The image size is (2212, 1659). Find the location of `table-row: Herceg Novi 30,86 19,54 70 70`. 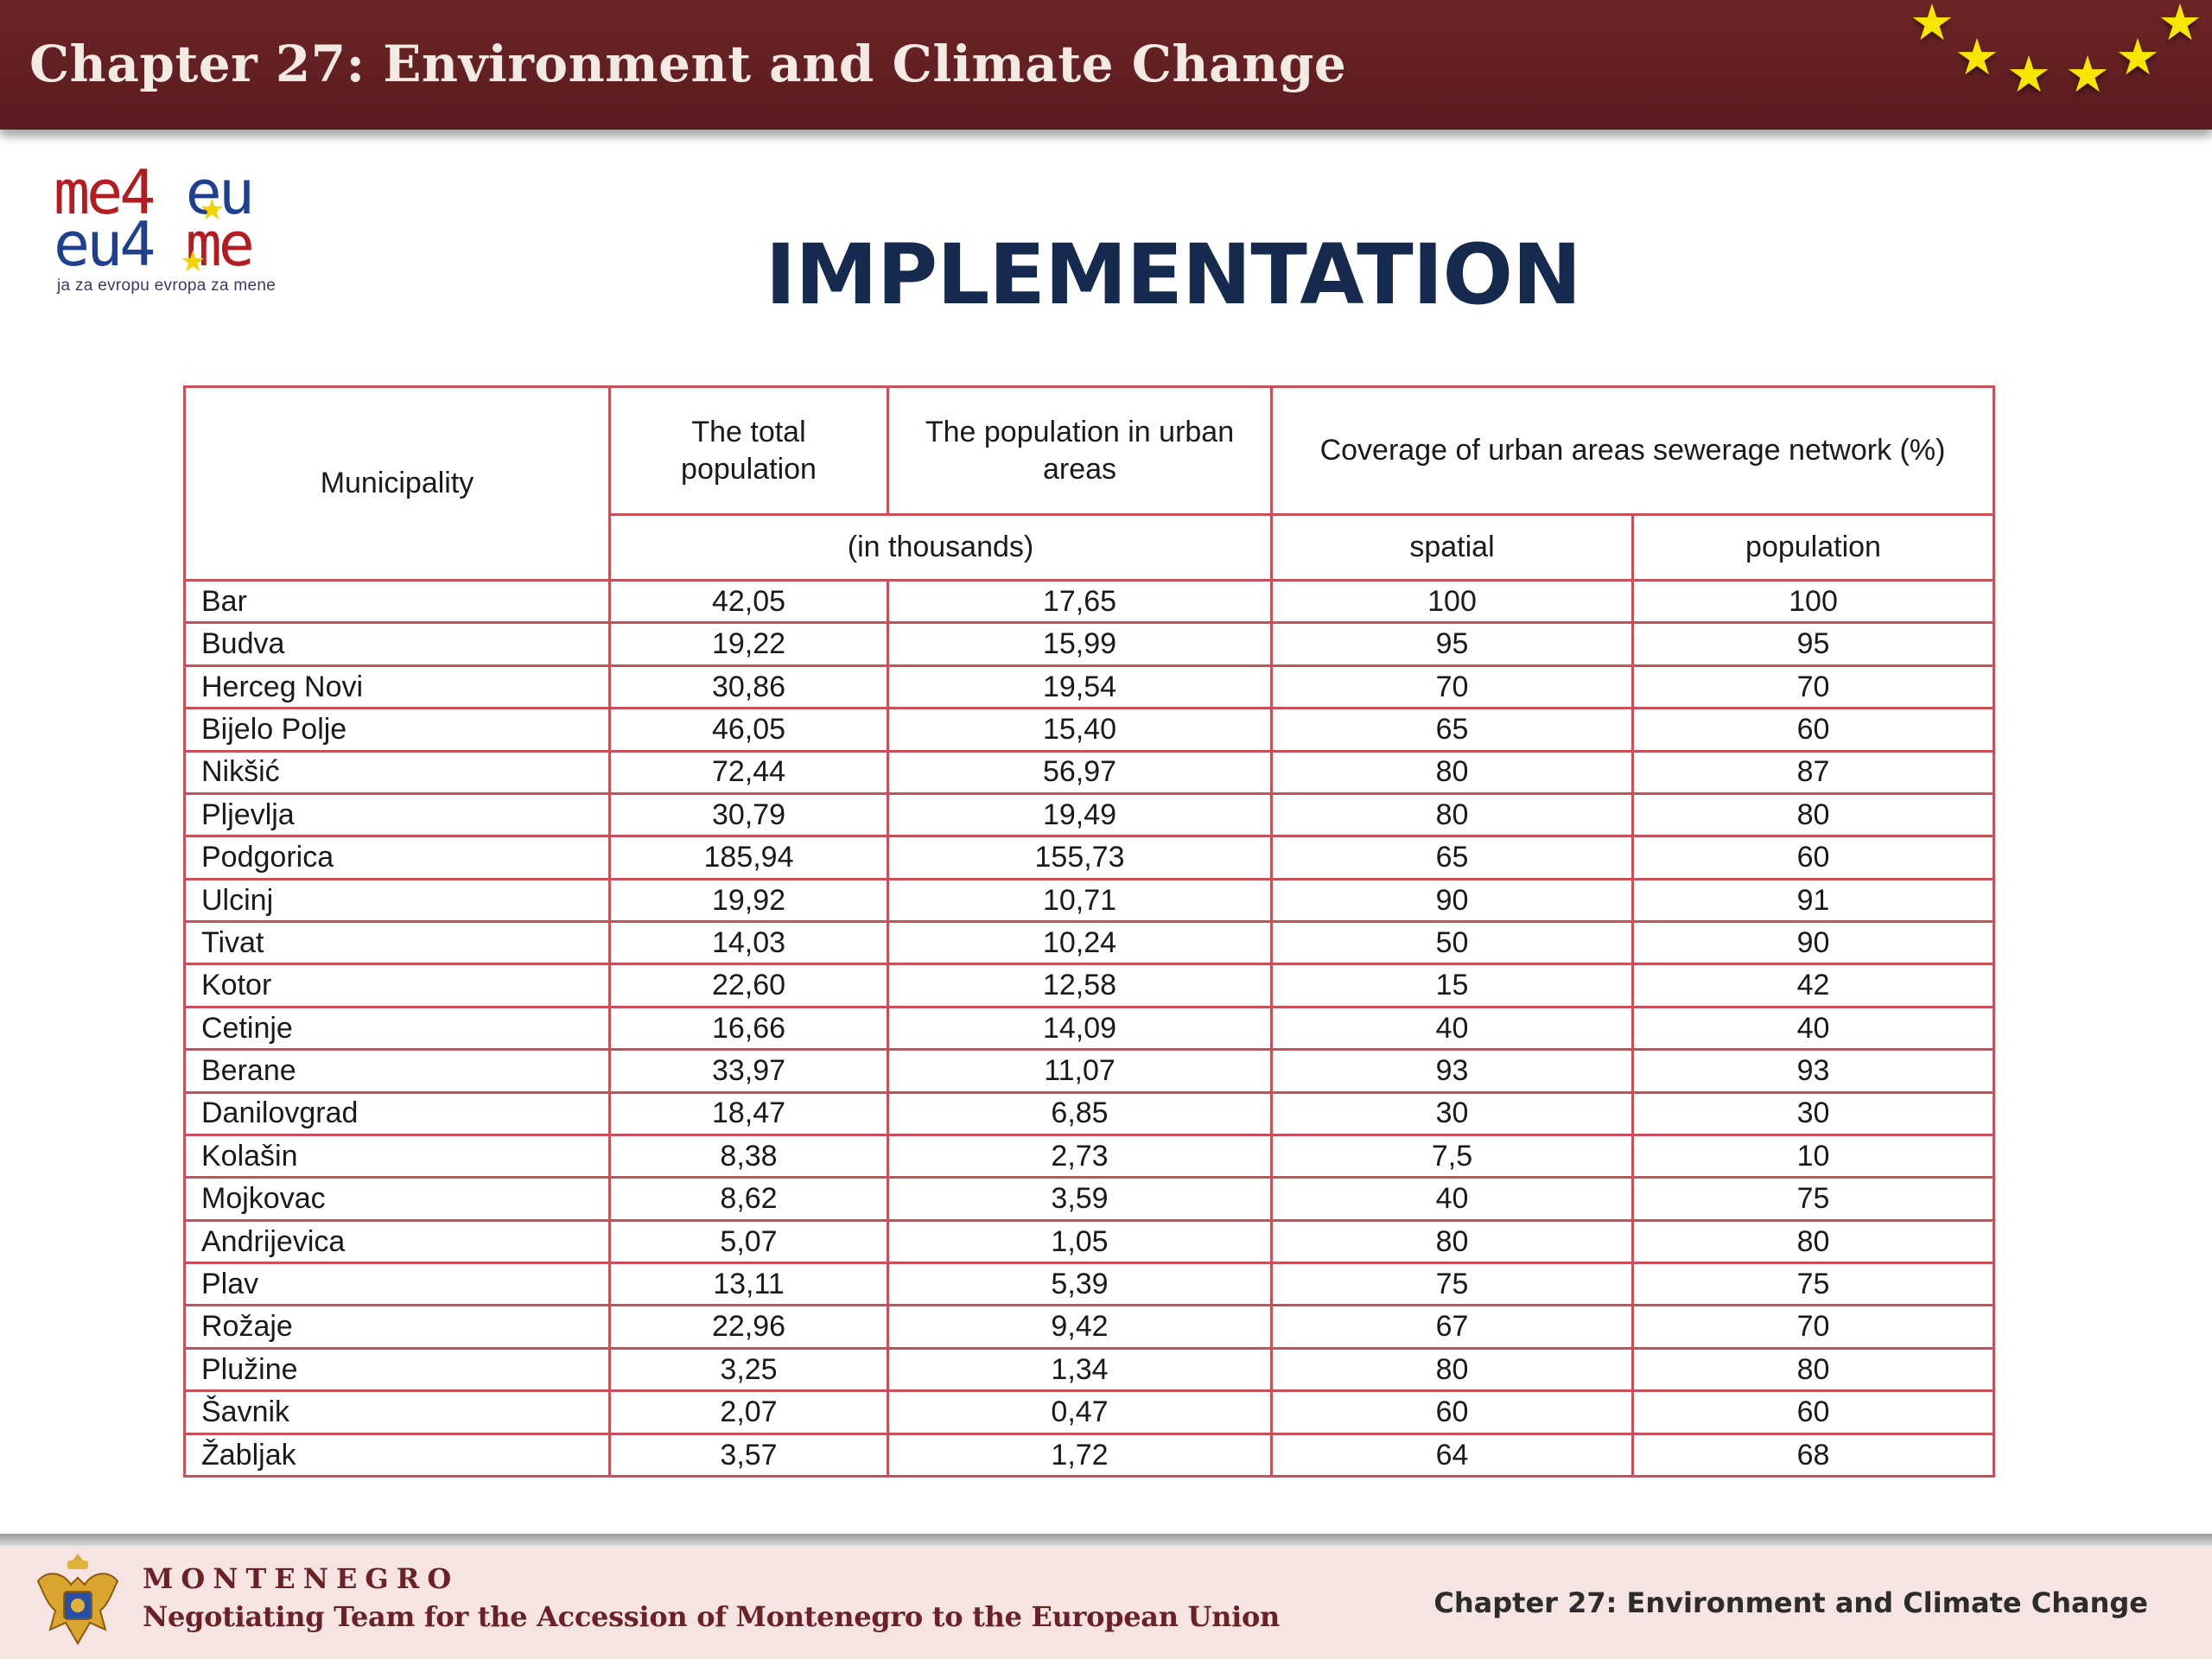

table-row: Herceg Novi 30,86 19,54 70 70 is located at coordinates (1089, 687).